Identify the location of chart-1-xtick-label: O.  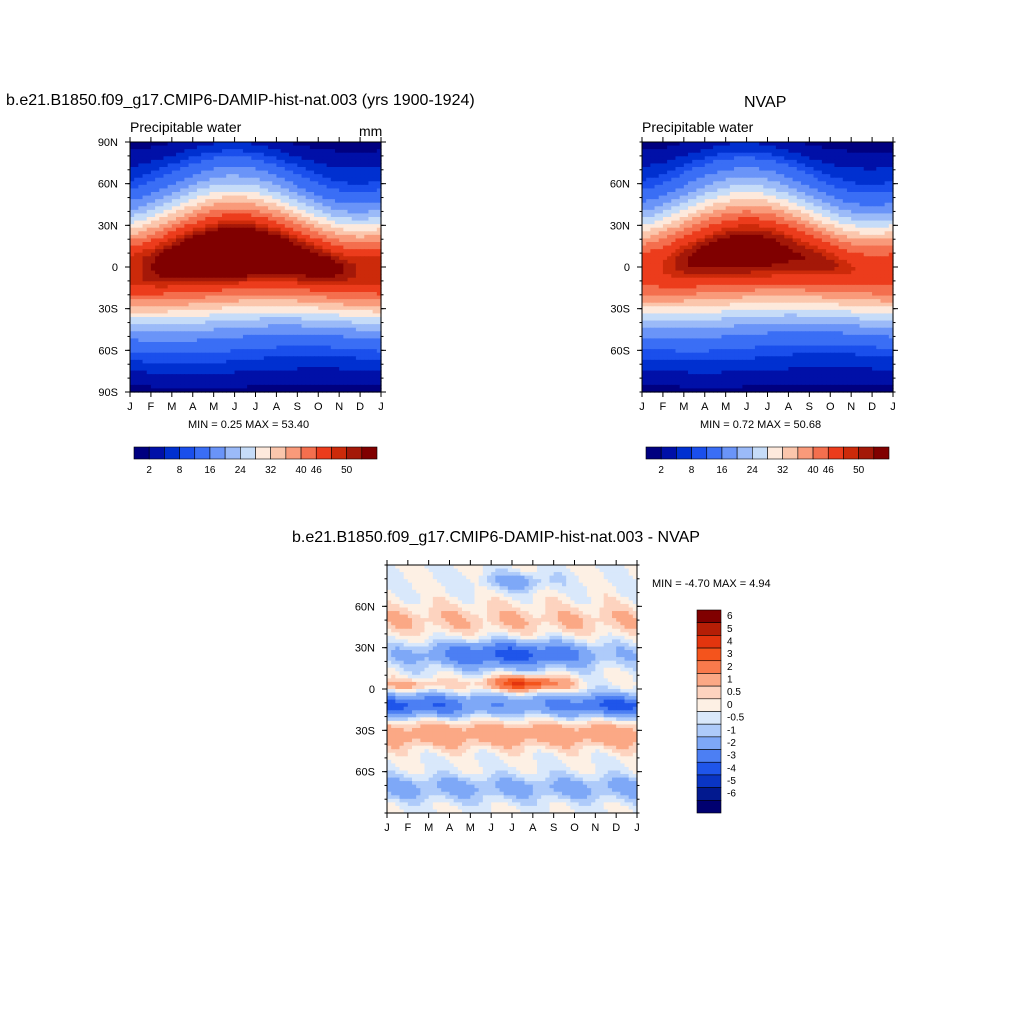
(318, 407).